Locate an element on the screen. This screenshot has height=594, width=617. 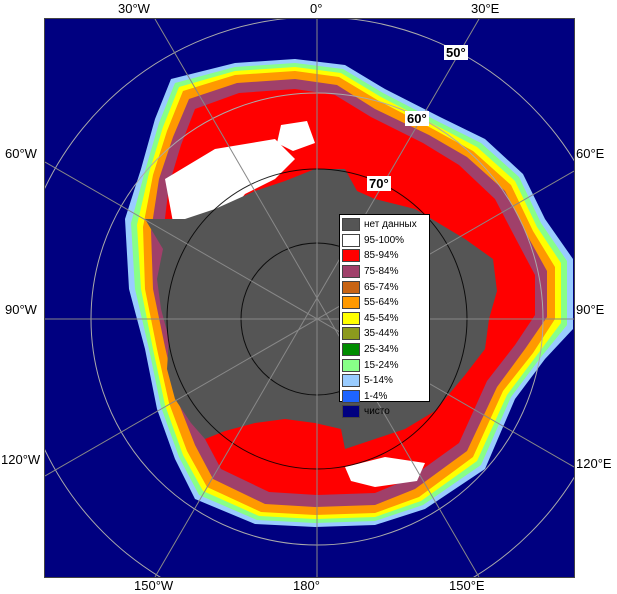
legend-item: чисто is located at coordinates (385, 412).